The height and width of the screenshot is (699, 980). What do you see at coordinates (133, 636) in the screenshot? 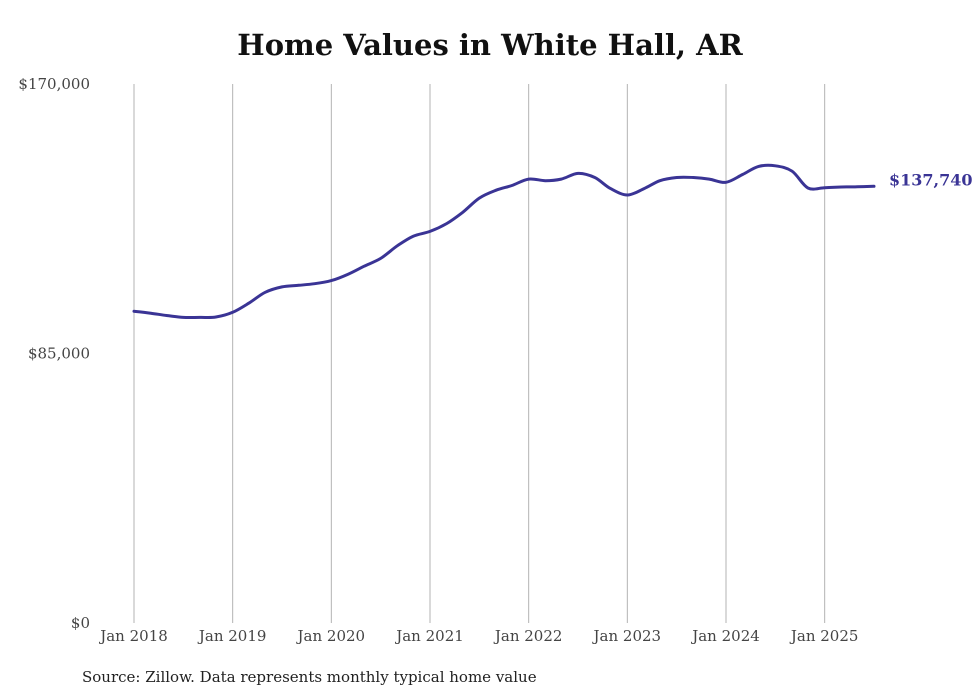
I see `x-tick-label: Jan 2018` at bounding box center [133, 636].